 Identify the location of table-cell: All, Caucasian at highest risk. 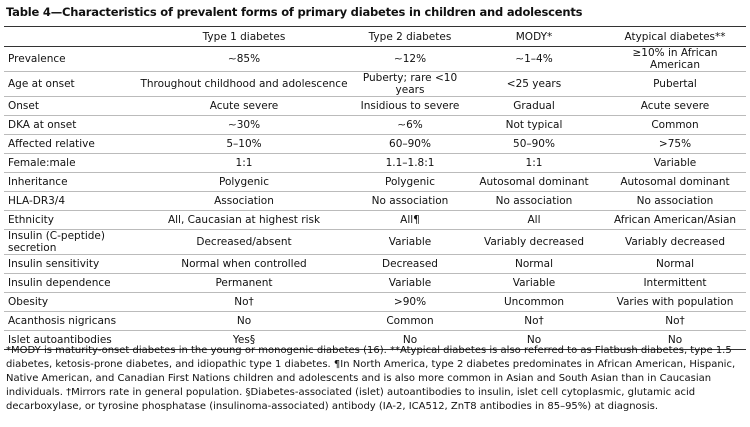
(244, 220).